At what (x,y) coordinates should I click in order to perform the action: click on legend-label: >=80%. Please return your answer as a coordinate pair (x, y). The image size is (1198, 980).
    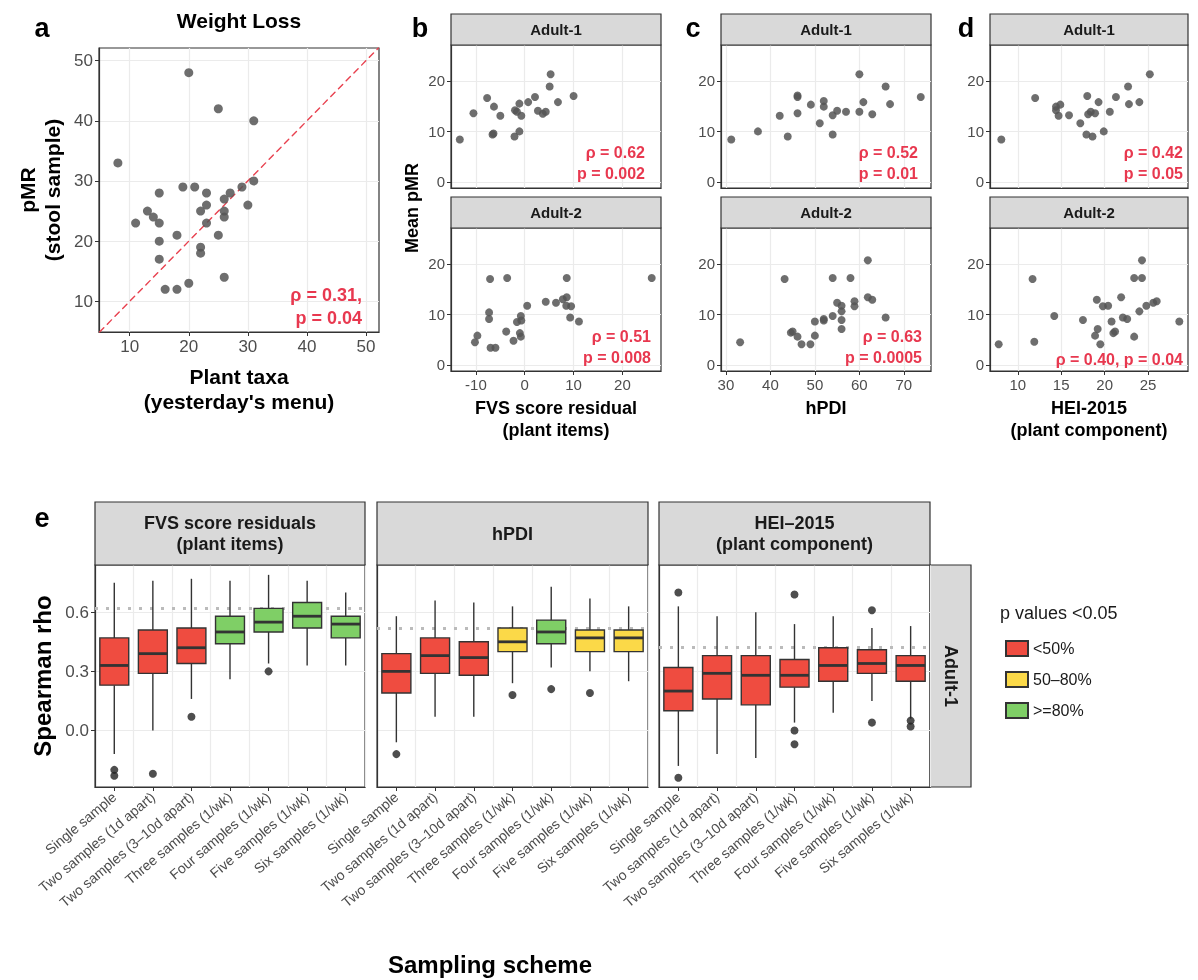
    Looking at the image, I should click on (1058, 710).